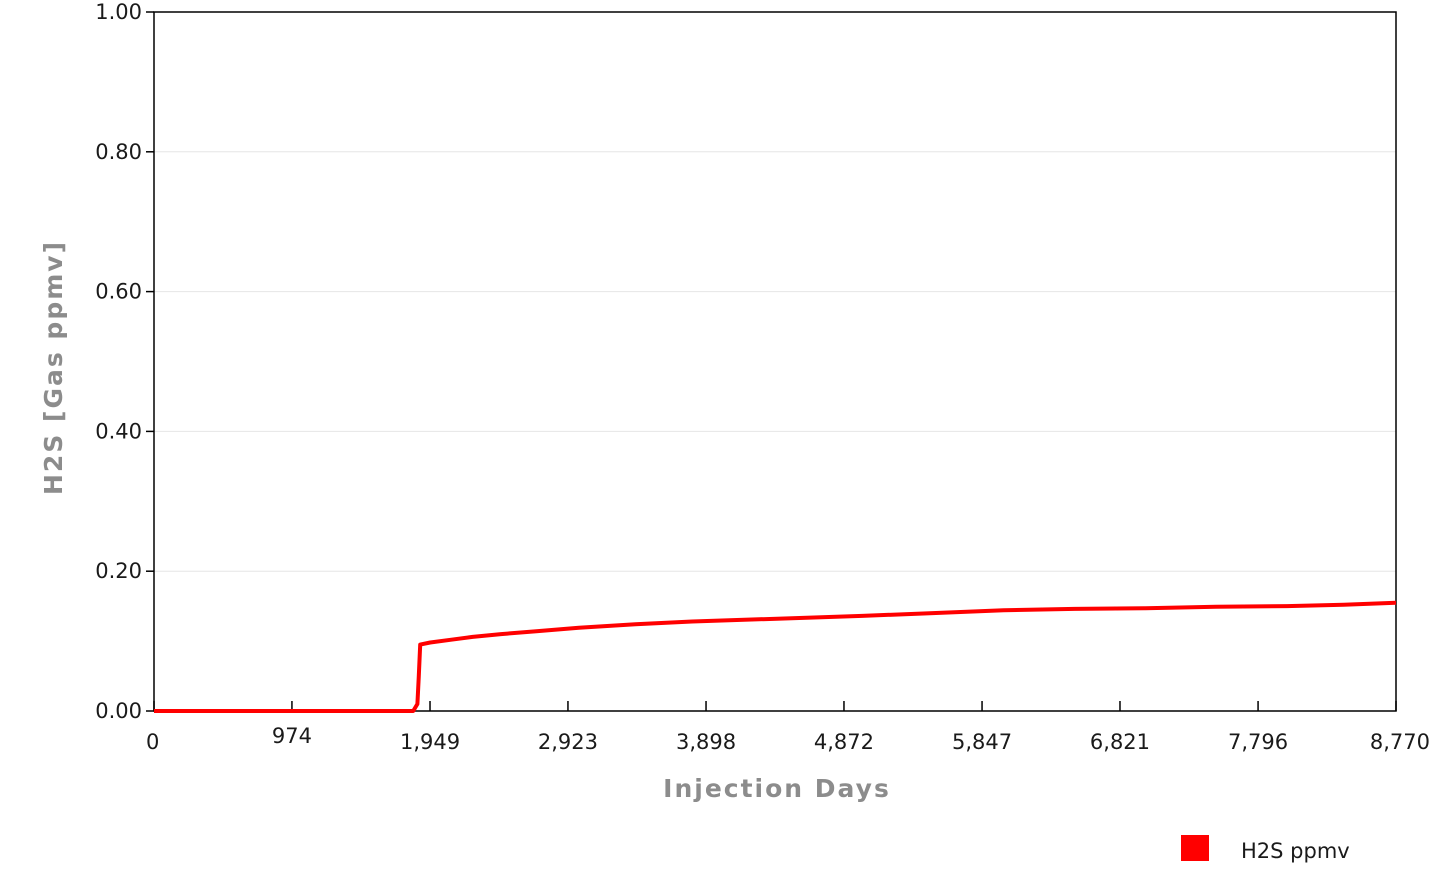 This screenshot has width=1440, height=890. What do you see at coordinates (430, 742) in the screenshot?
I see `x-tick-label: 1,949` at bounding box center [430, 742].